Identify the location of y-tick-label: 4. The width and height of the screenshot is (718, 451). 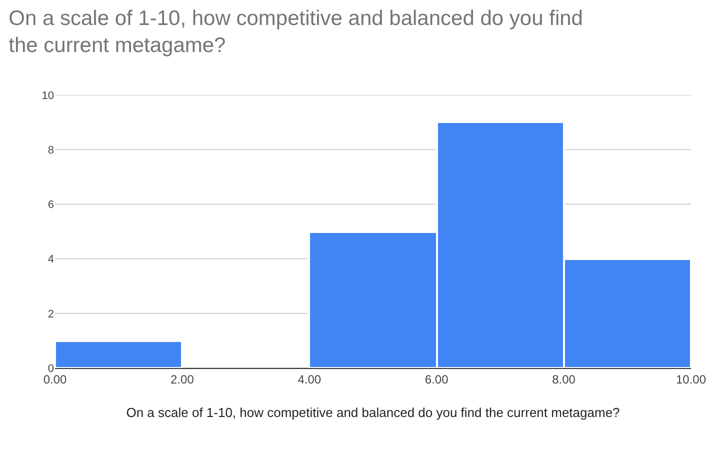
(51, 260).